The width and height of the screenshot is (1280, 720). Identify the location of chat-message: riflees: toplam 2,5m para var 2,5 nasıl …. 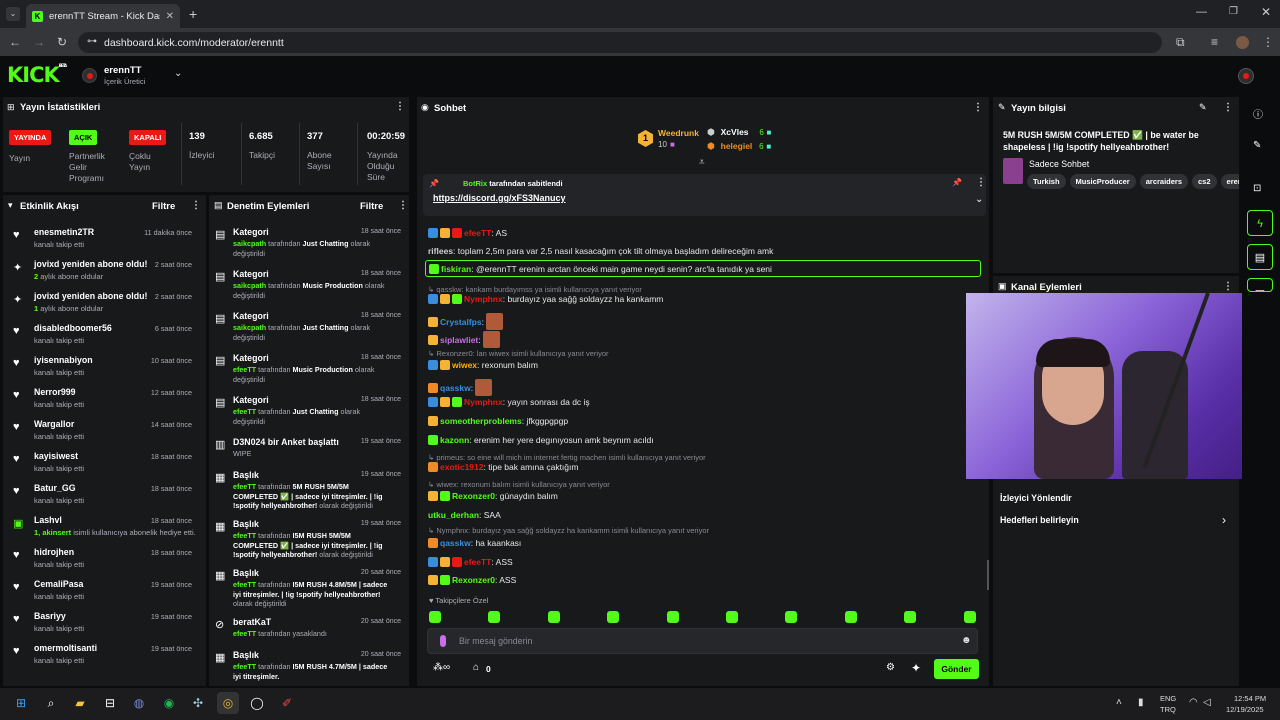
(600, 251).